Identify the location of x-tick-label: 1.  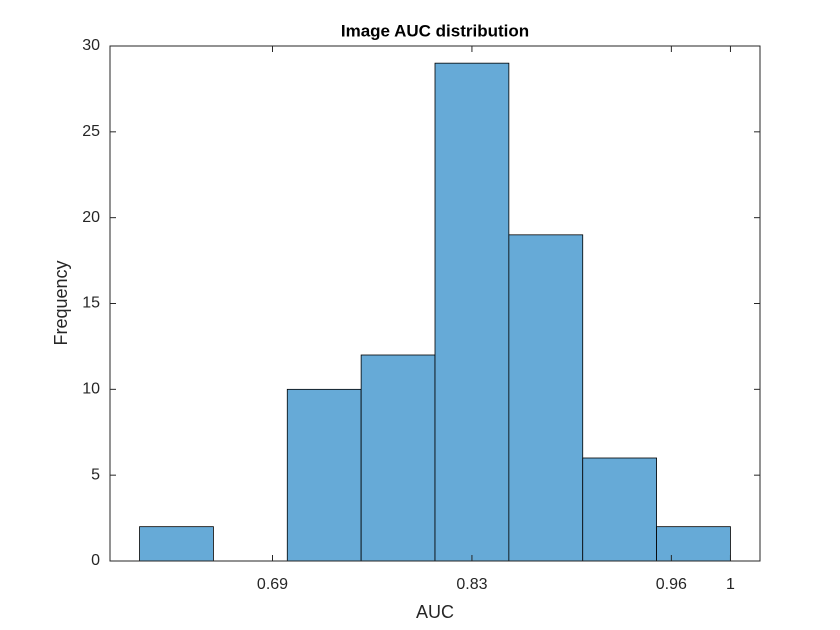
(730, 584).